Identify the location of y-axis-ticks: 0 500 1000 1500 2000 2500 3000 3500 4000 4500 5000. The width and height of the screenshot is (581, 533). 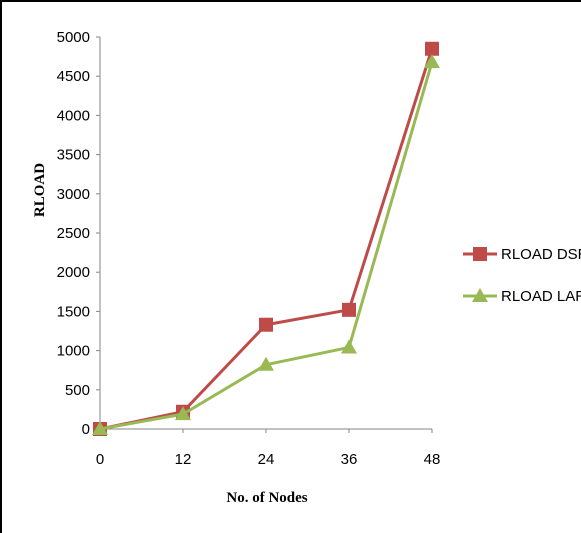
(78, 233).